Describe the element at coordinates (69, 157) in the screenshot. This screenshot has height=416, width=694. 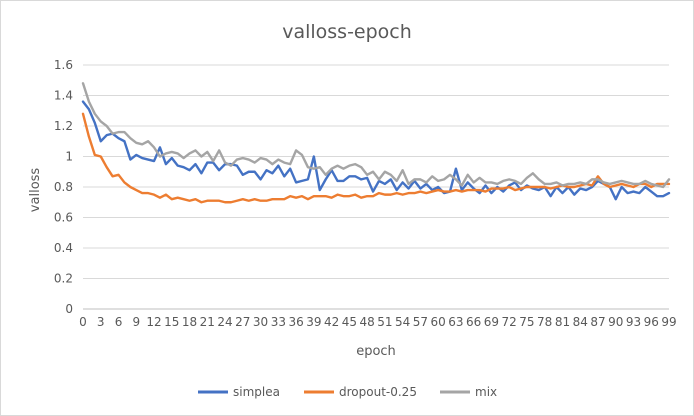
I see `y-tick-label: 1` at that location.